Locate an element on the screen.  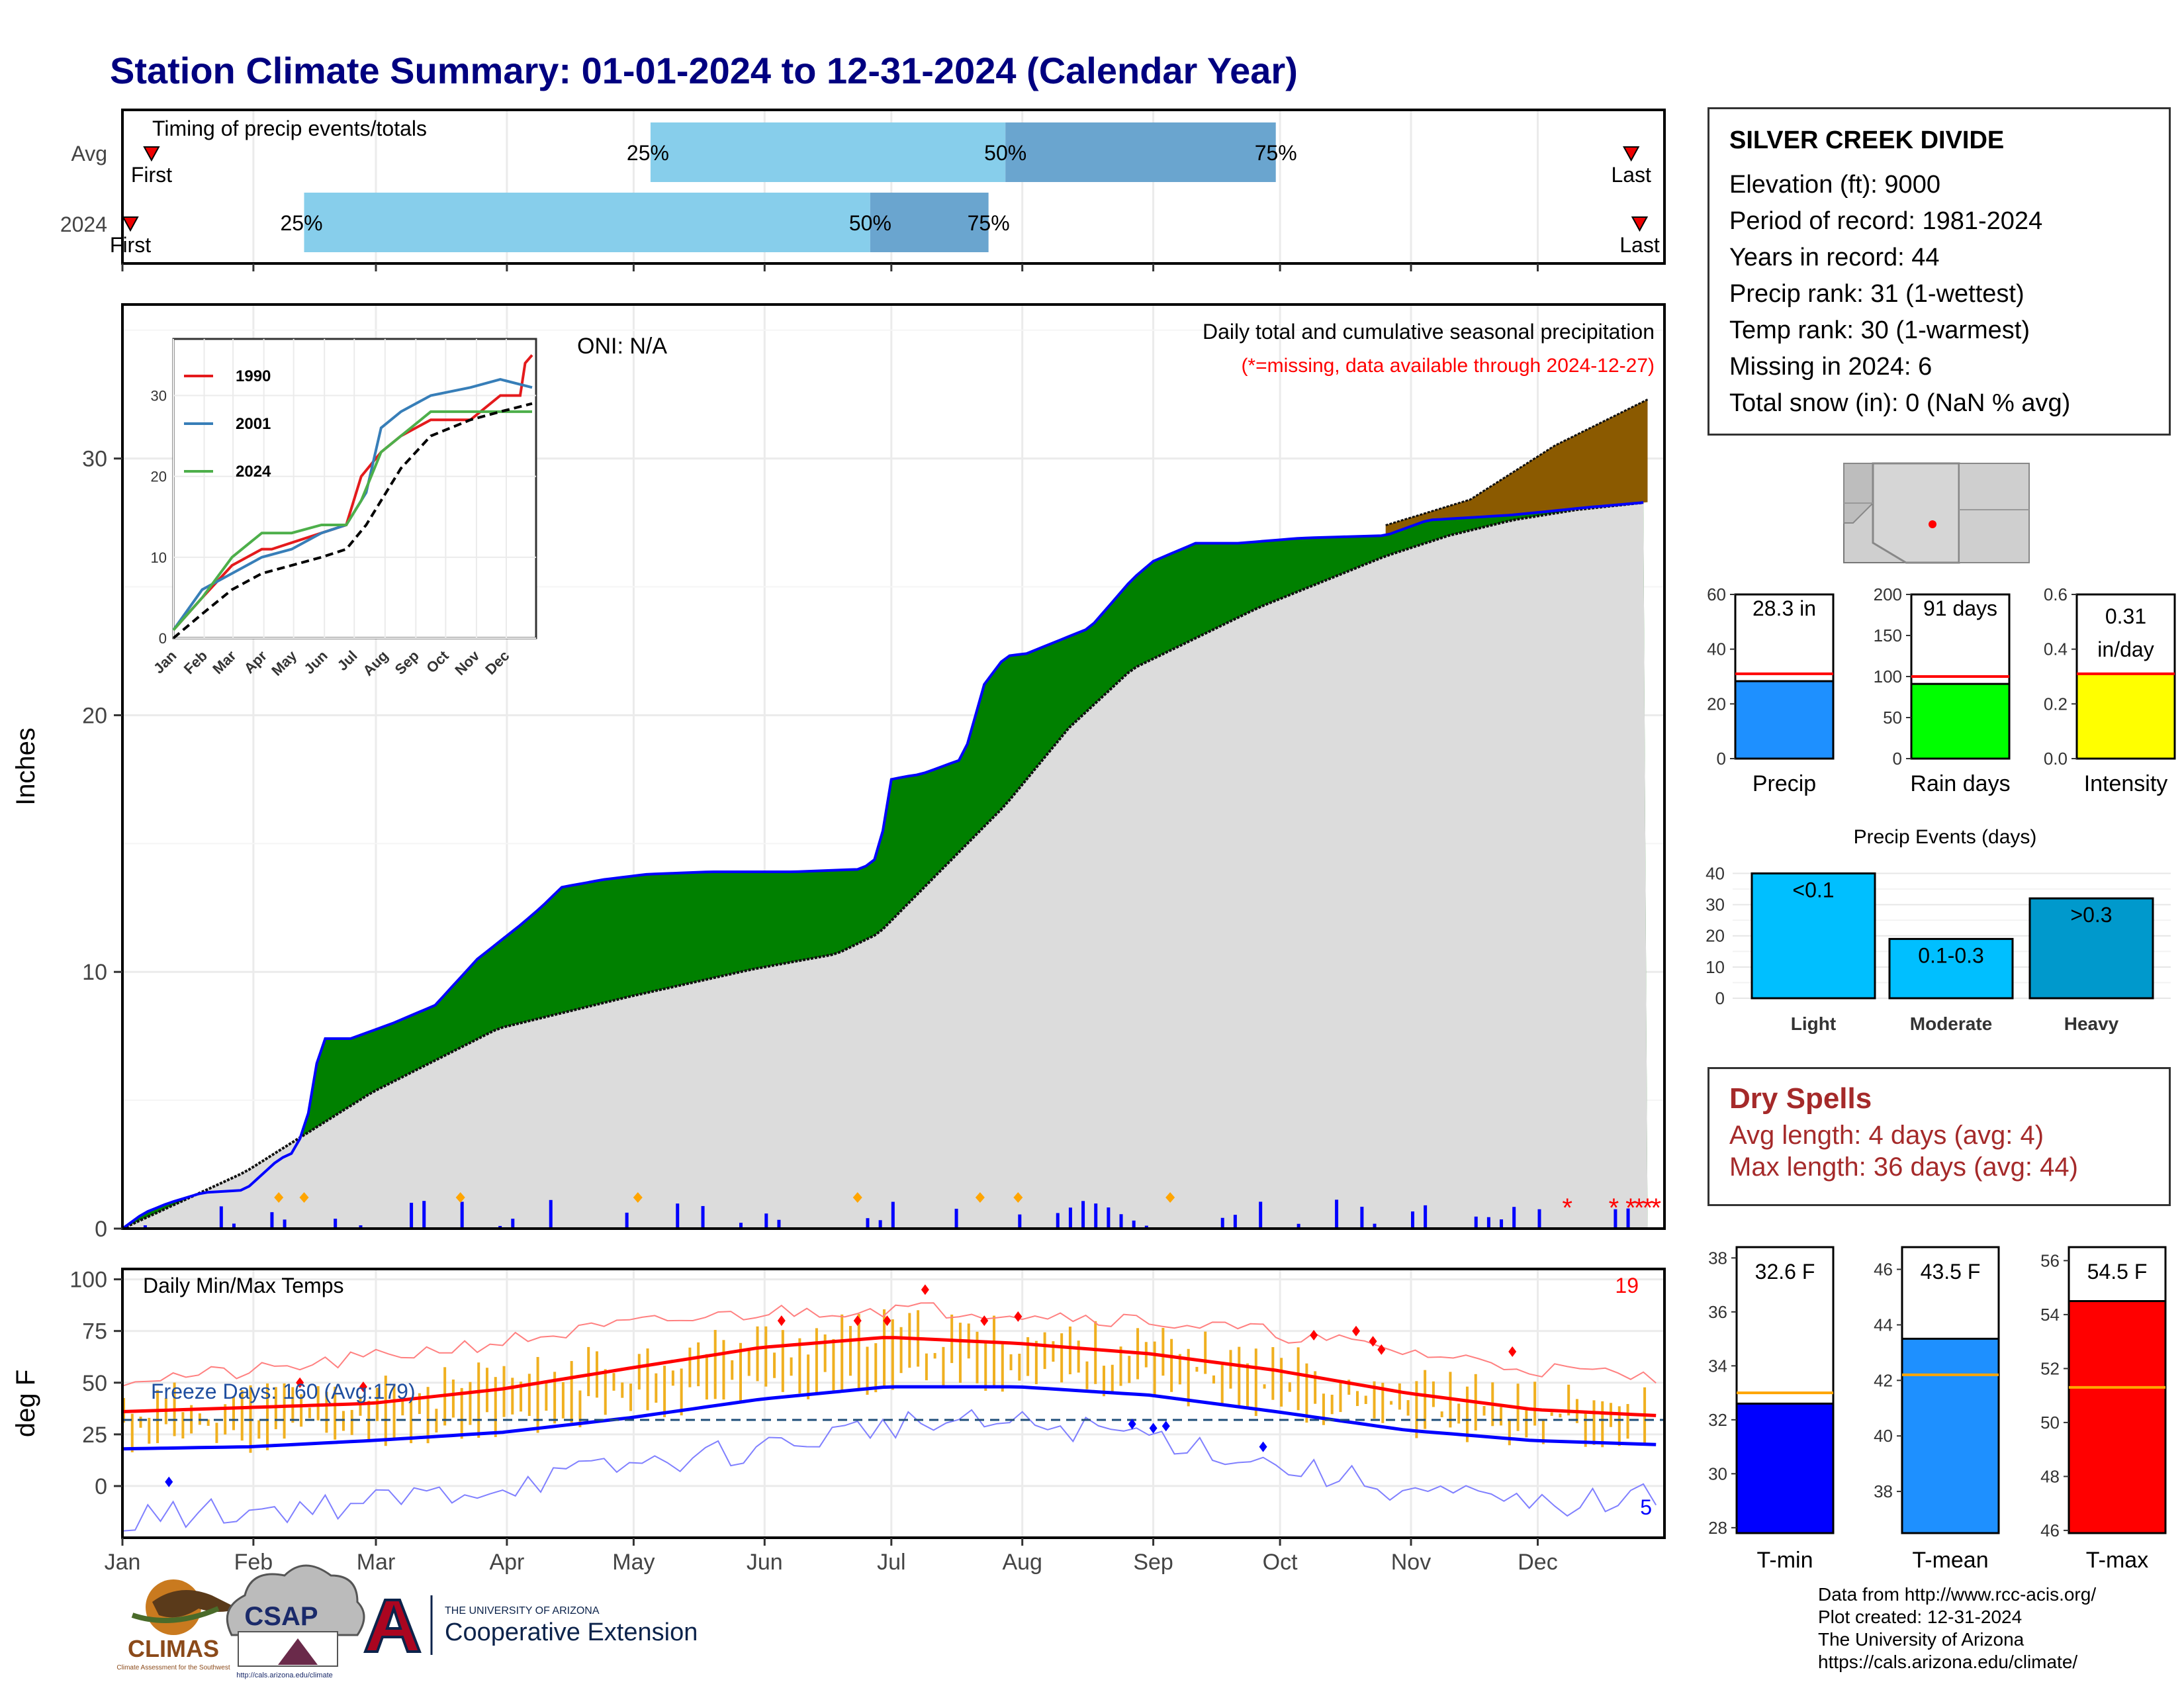
month-label: Apr is located at coordinates (506, 1562).